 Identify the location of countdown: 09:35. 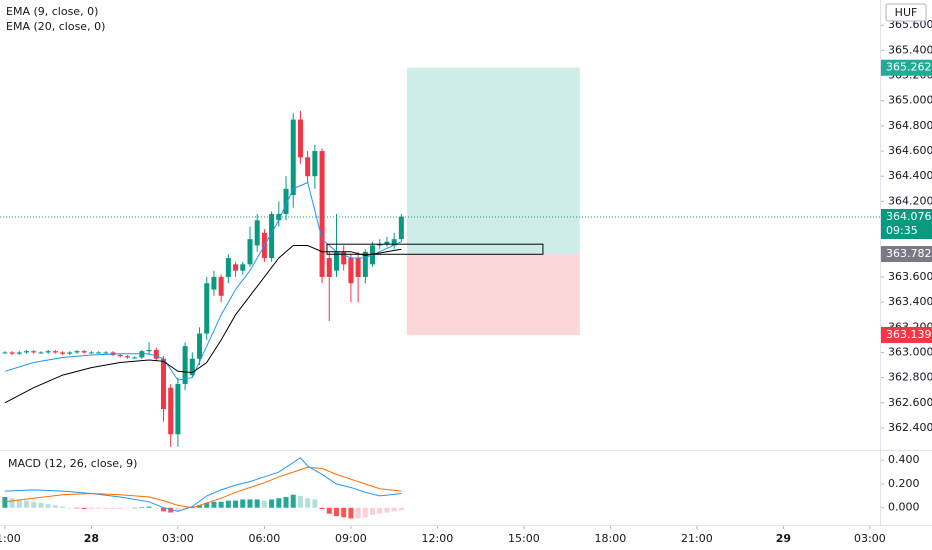
(902, 230).